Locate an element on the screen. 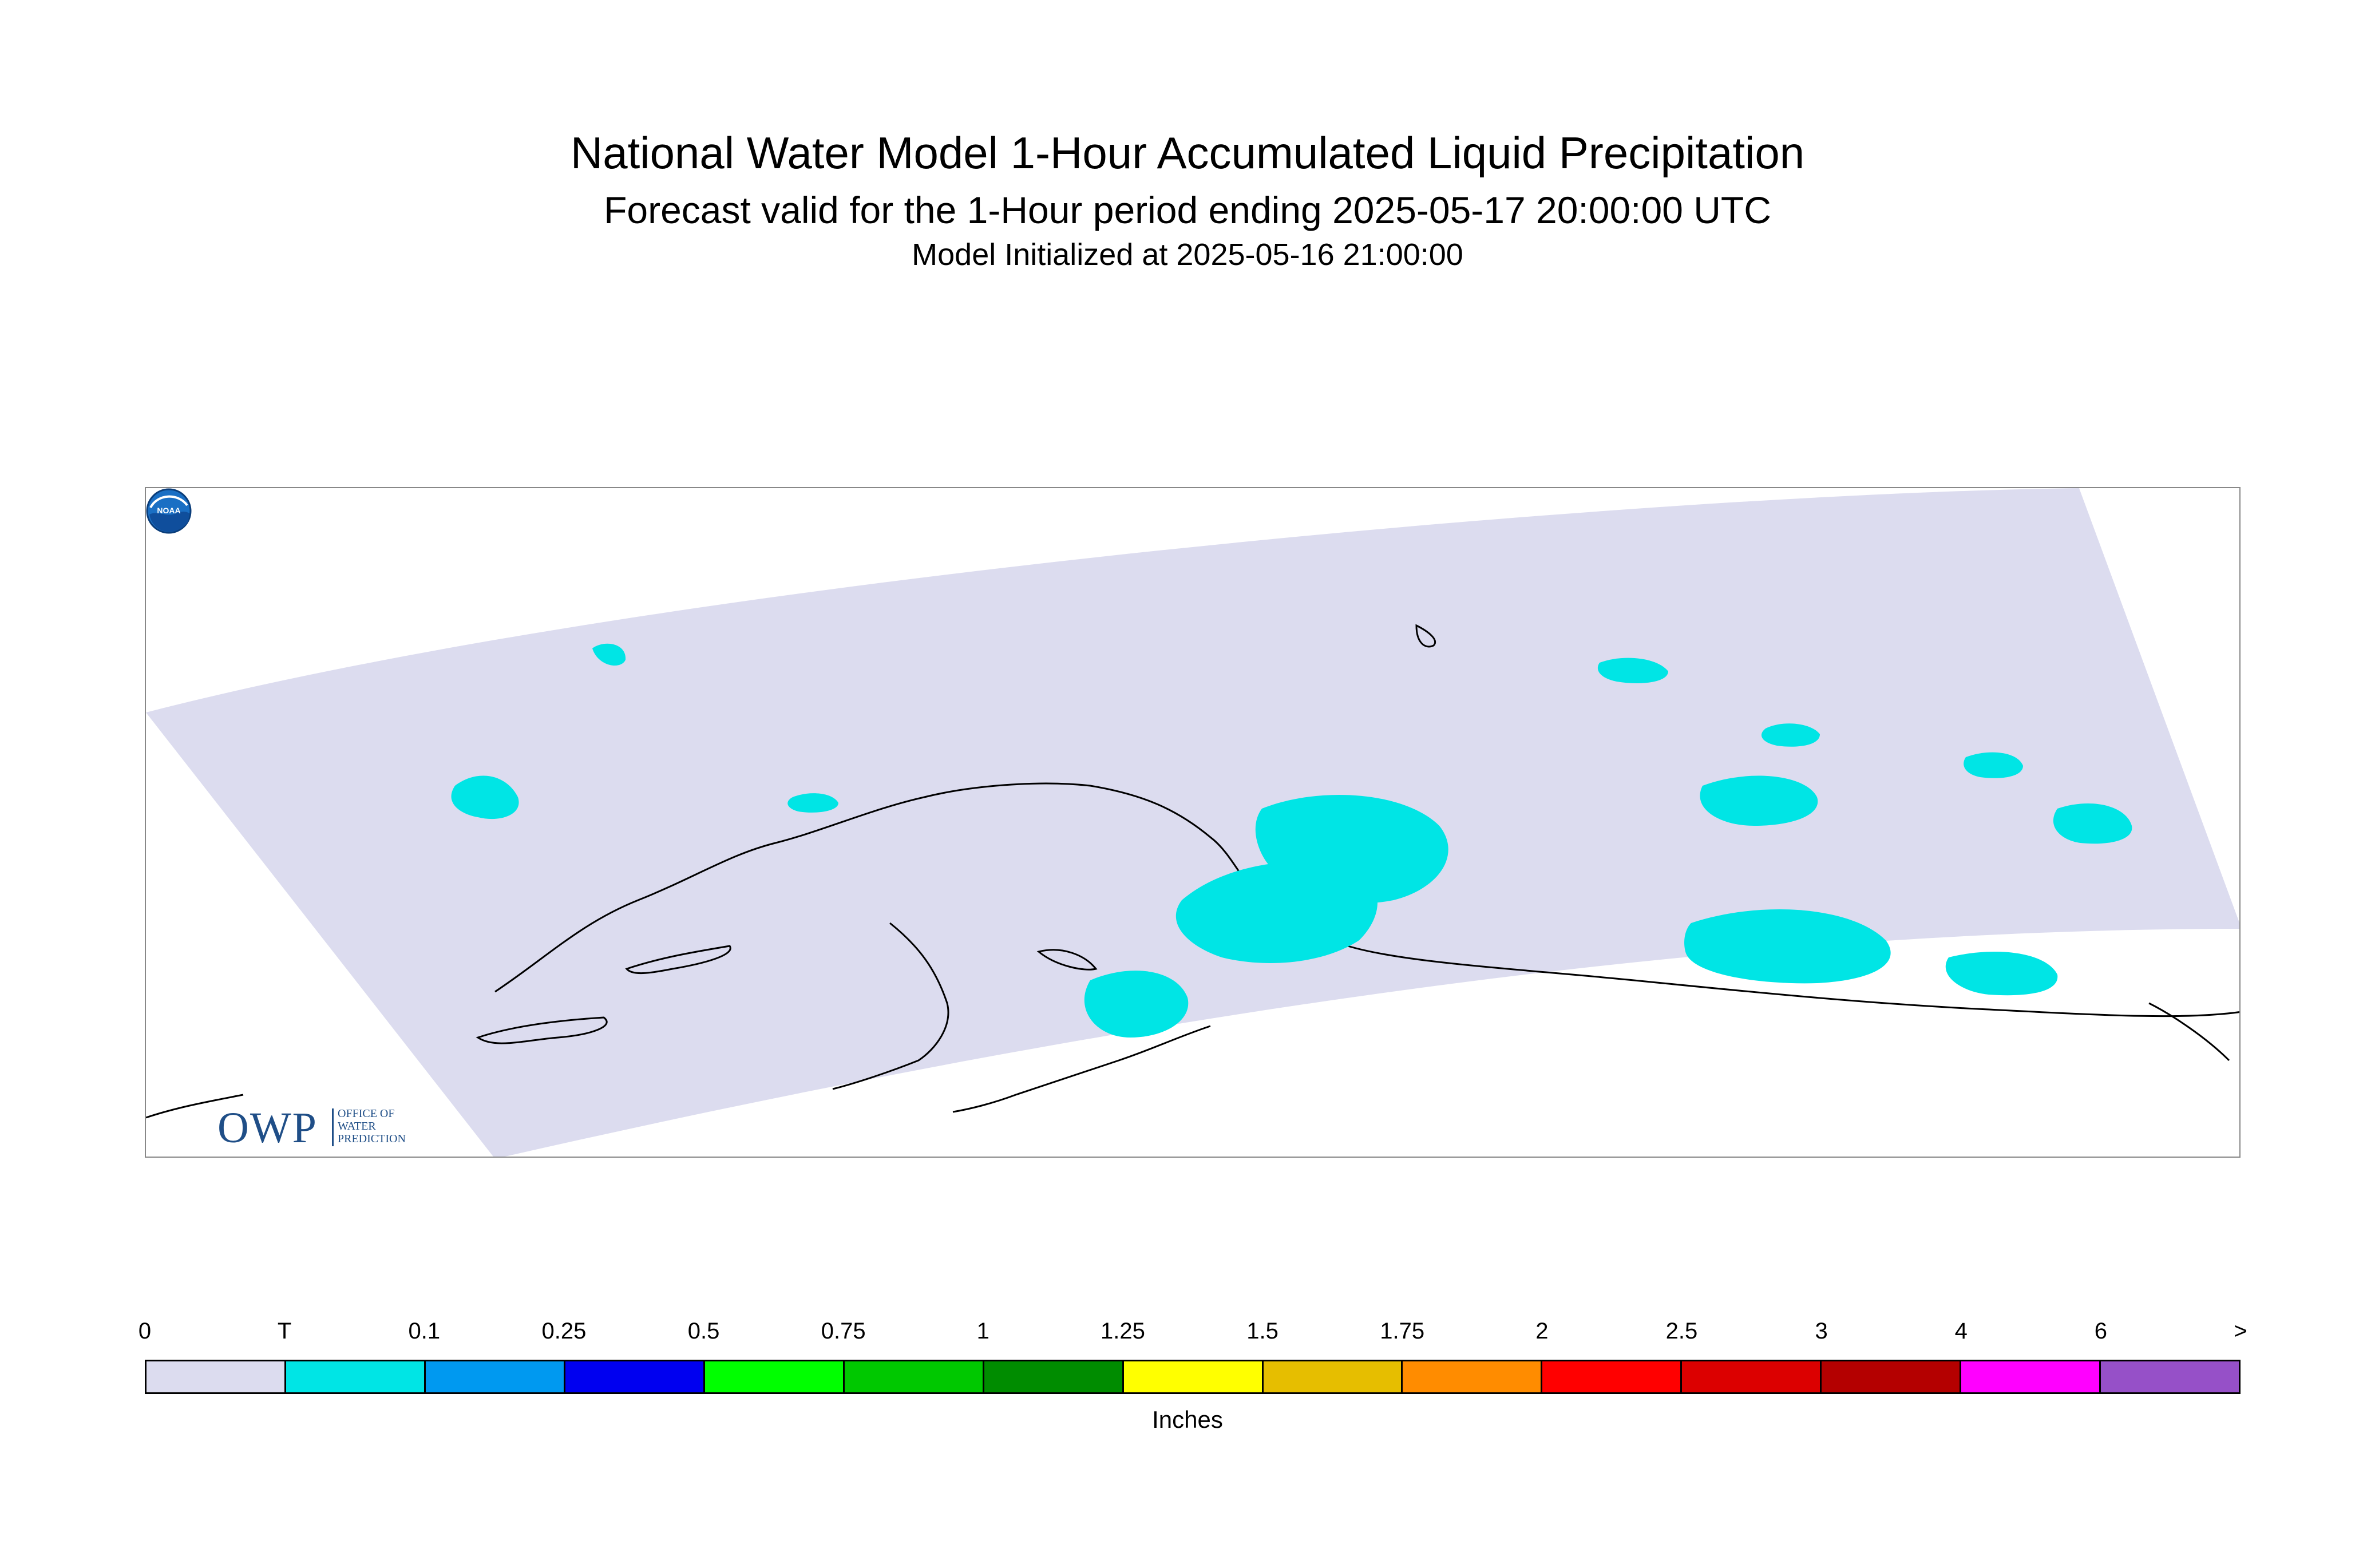 The image size is (2375, 1568). noaa-logo: NOAA is located at coordinates (169, 511).